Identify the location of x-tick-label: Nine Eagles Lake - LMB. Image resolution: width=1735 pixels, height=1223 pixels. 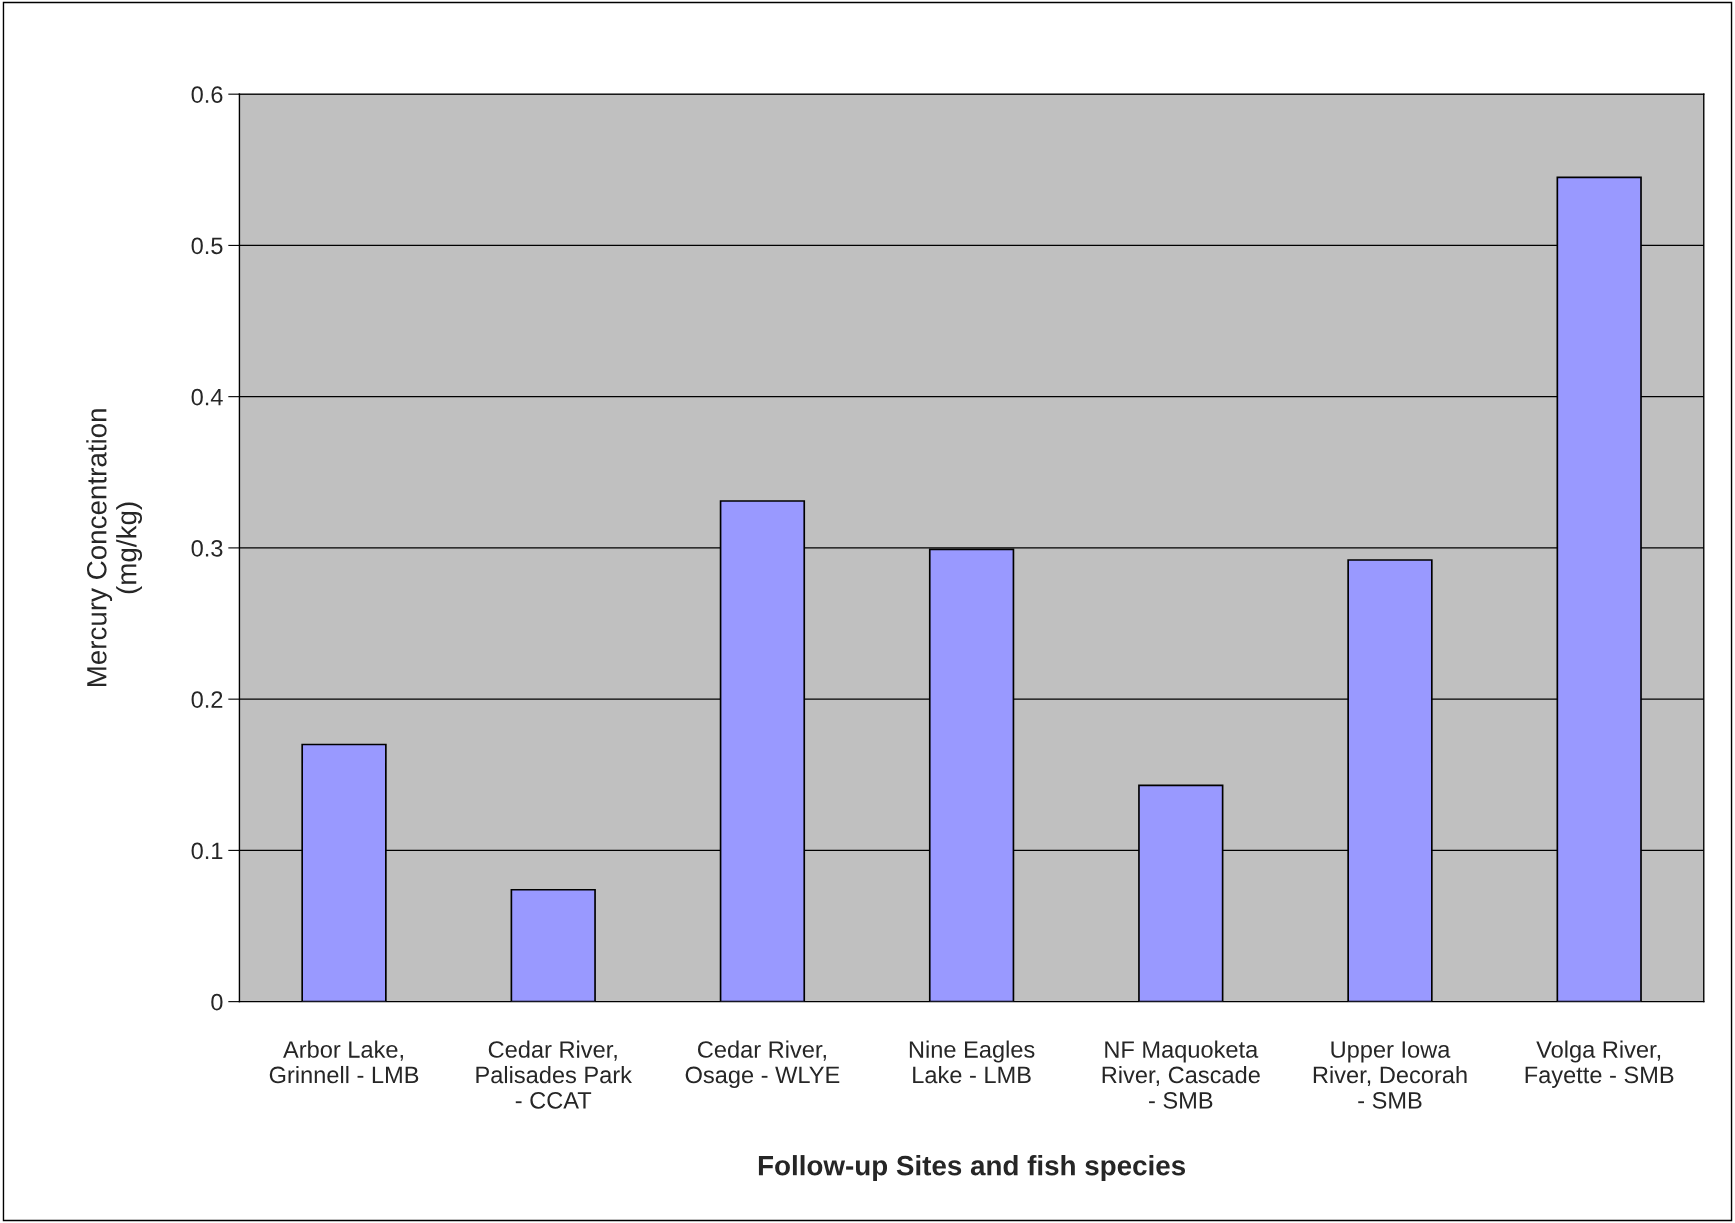
(972, 1062).